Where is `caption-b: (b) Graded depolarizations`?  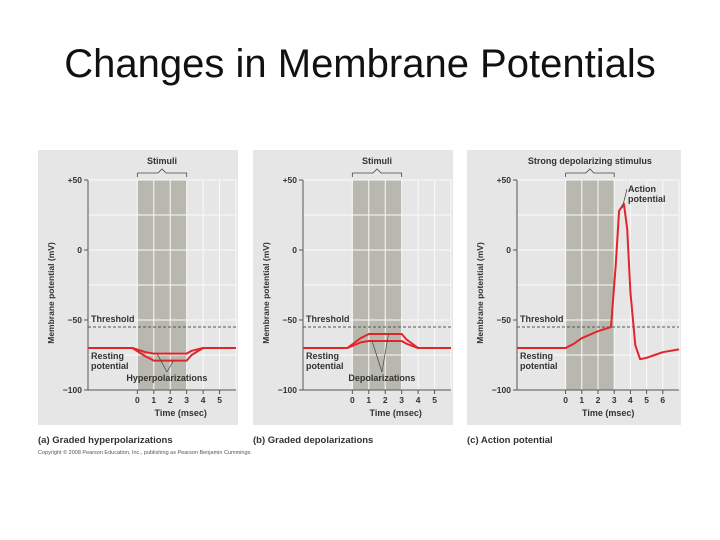 caption-b: (b) Graded depolarizations is located at coordinates (313, 440).